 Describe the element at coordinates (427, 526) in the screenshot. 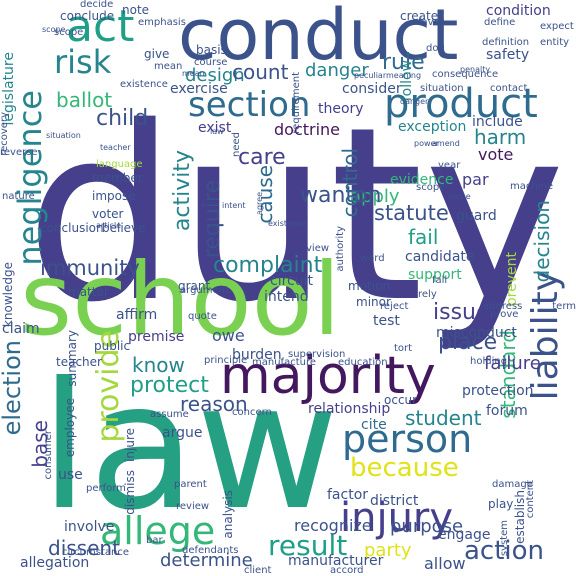

I see `cloud-word: purpose` at that location.